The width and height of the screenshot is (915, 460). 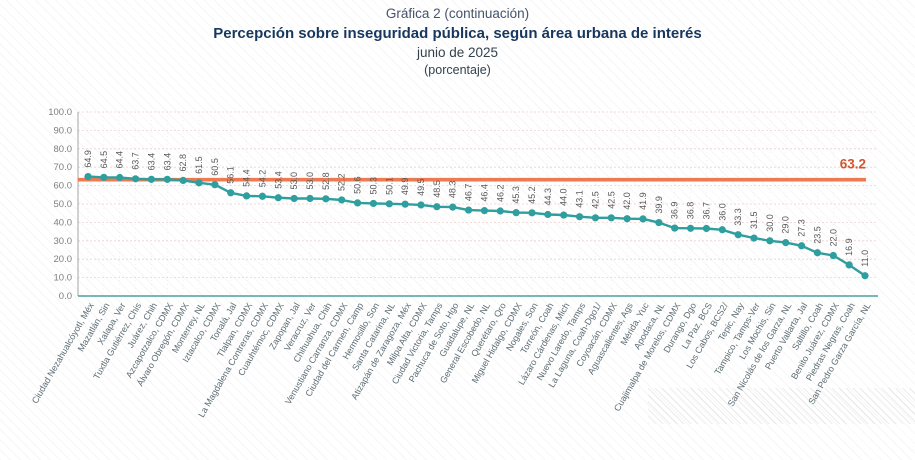 I want to click on data-point-value-label: 31.5, so click(x=754, y=221).